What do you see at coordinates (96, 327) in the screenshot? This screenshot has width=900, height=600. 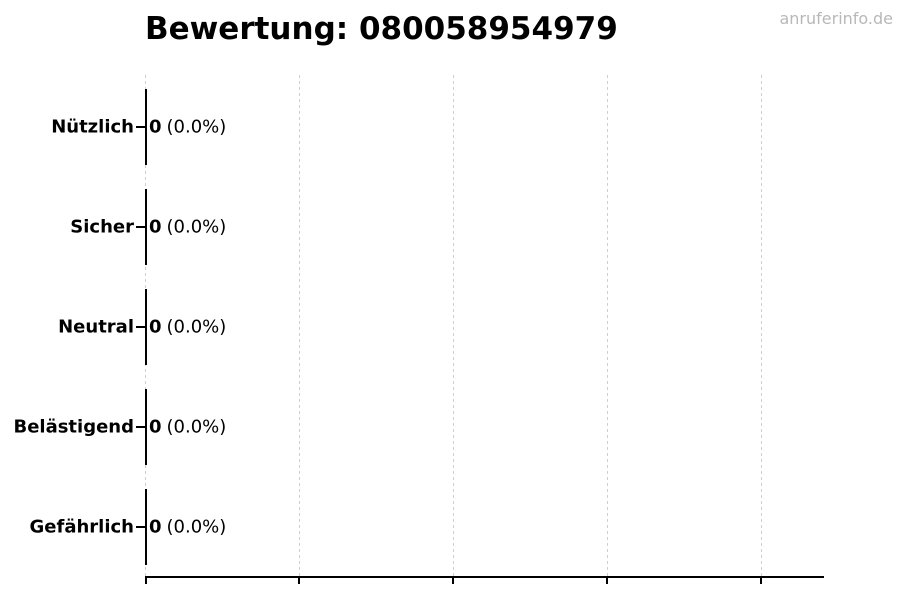 I see `category-label: Neutral` at bounding box center [96, 327].